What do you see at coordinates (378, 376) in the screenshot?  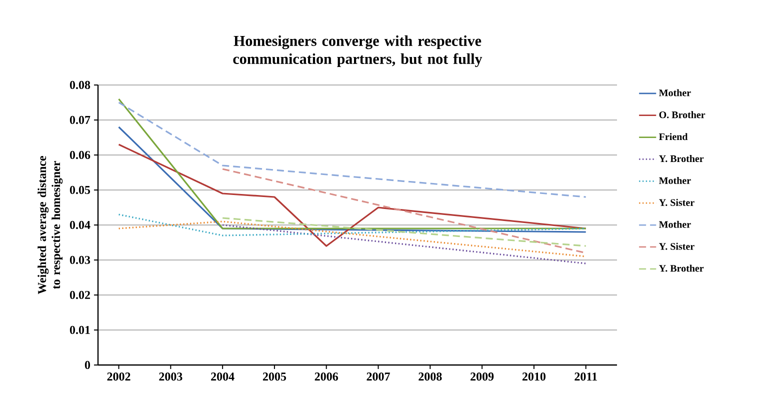 I see `x-tick-label: 2007` at bounding box center [378, 376].